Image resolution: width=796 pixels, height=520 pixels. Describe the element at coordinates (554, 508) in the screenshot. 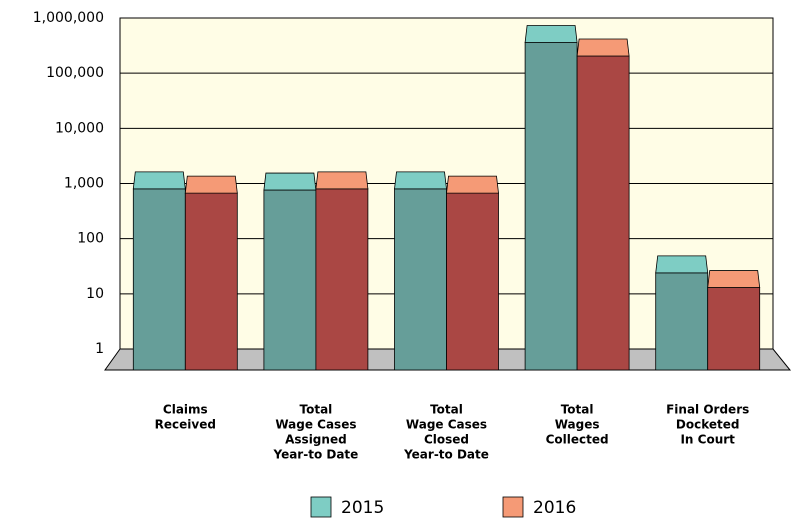

I see `legend-label: 2016` at that location.